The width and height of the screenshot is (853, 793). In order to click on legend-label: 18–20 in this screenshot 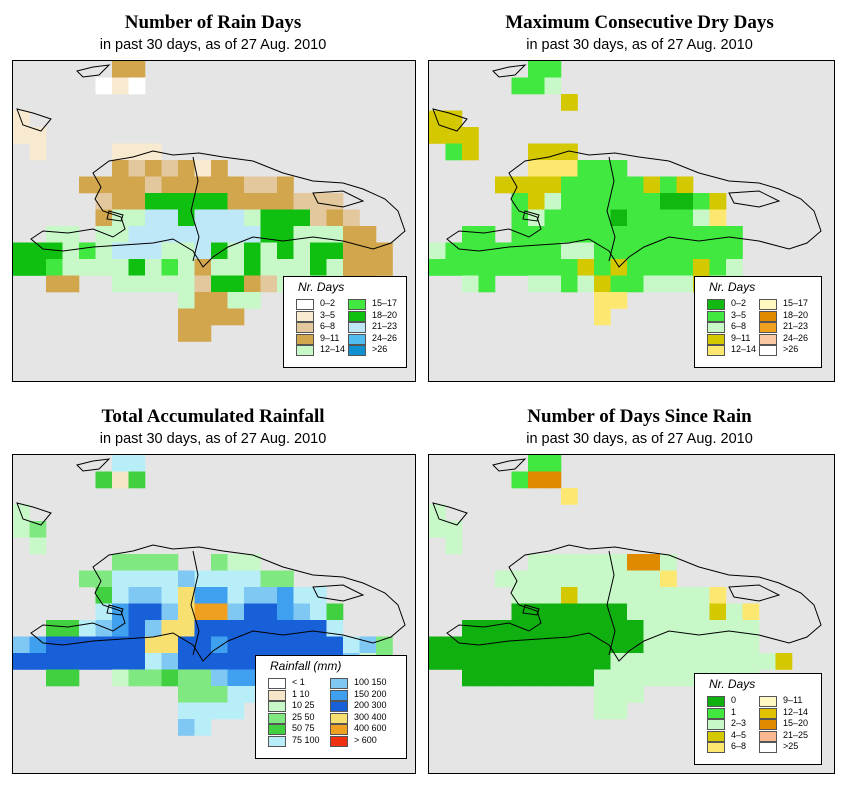, I will do `click(385, 314)`.